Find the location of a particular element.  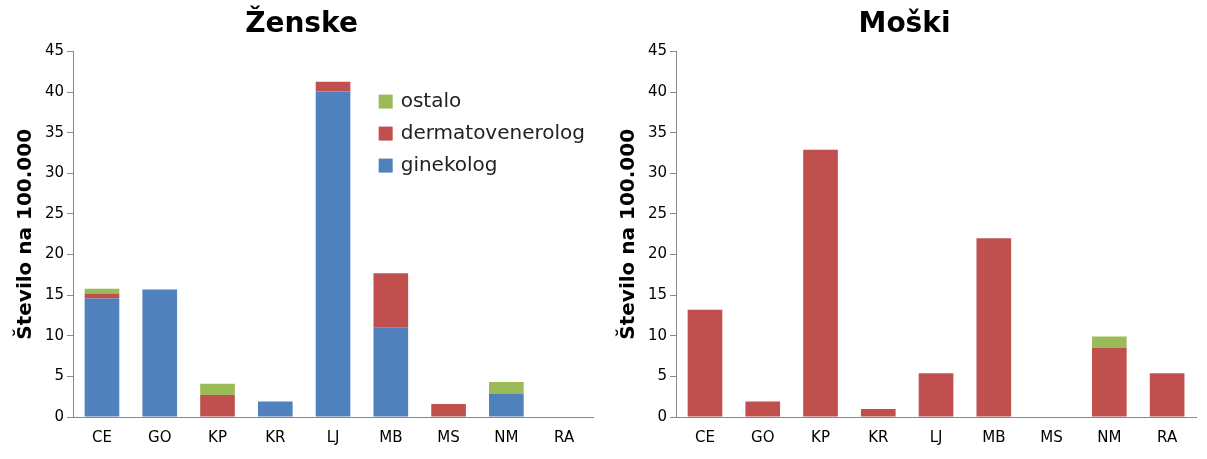

legend-label: dermatovenerolog is located at coordinates (493, 131).